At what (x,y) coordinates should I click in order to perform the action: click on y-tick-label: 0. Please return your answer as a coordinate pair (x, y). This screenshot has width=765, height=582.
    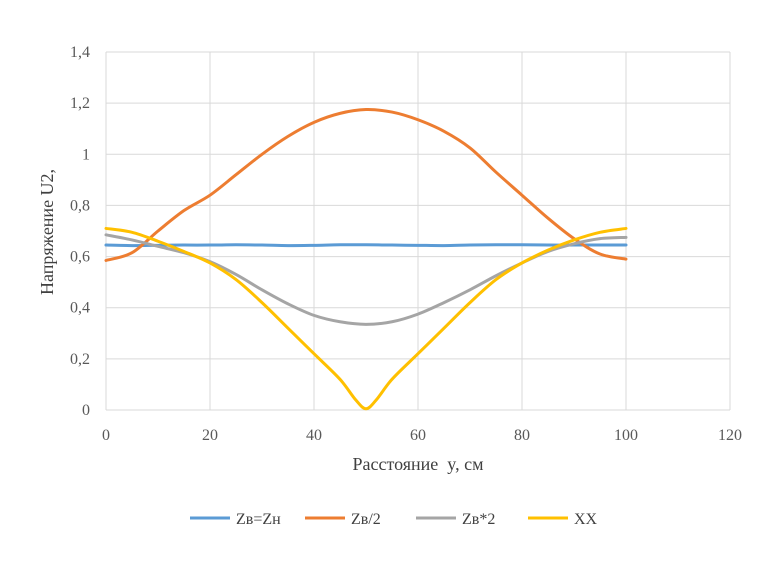
    Looking at the image, I should click on (86, 410).